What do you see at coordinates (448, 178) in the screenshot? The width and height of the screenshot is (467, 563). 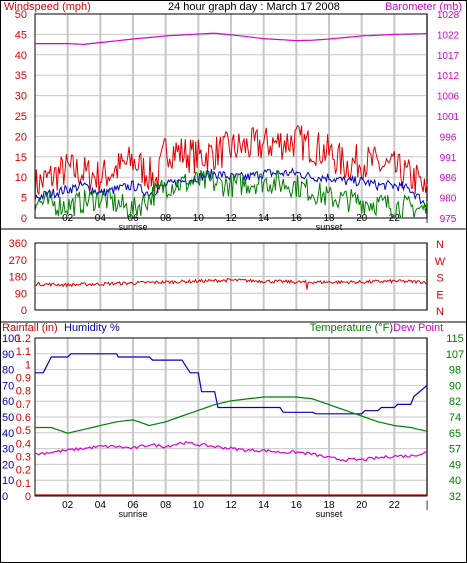 I see `barometer-tick-label: 986` at bounding box center [448, 178].